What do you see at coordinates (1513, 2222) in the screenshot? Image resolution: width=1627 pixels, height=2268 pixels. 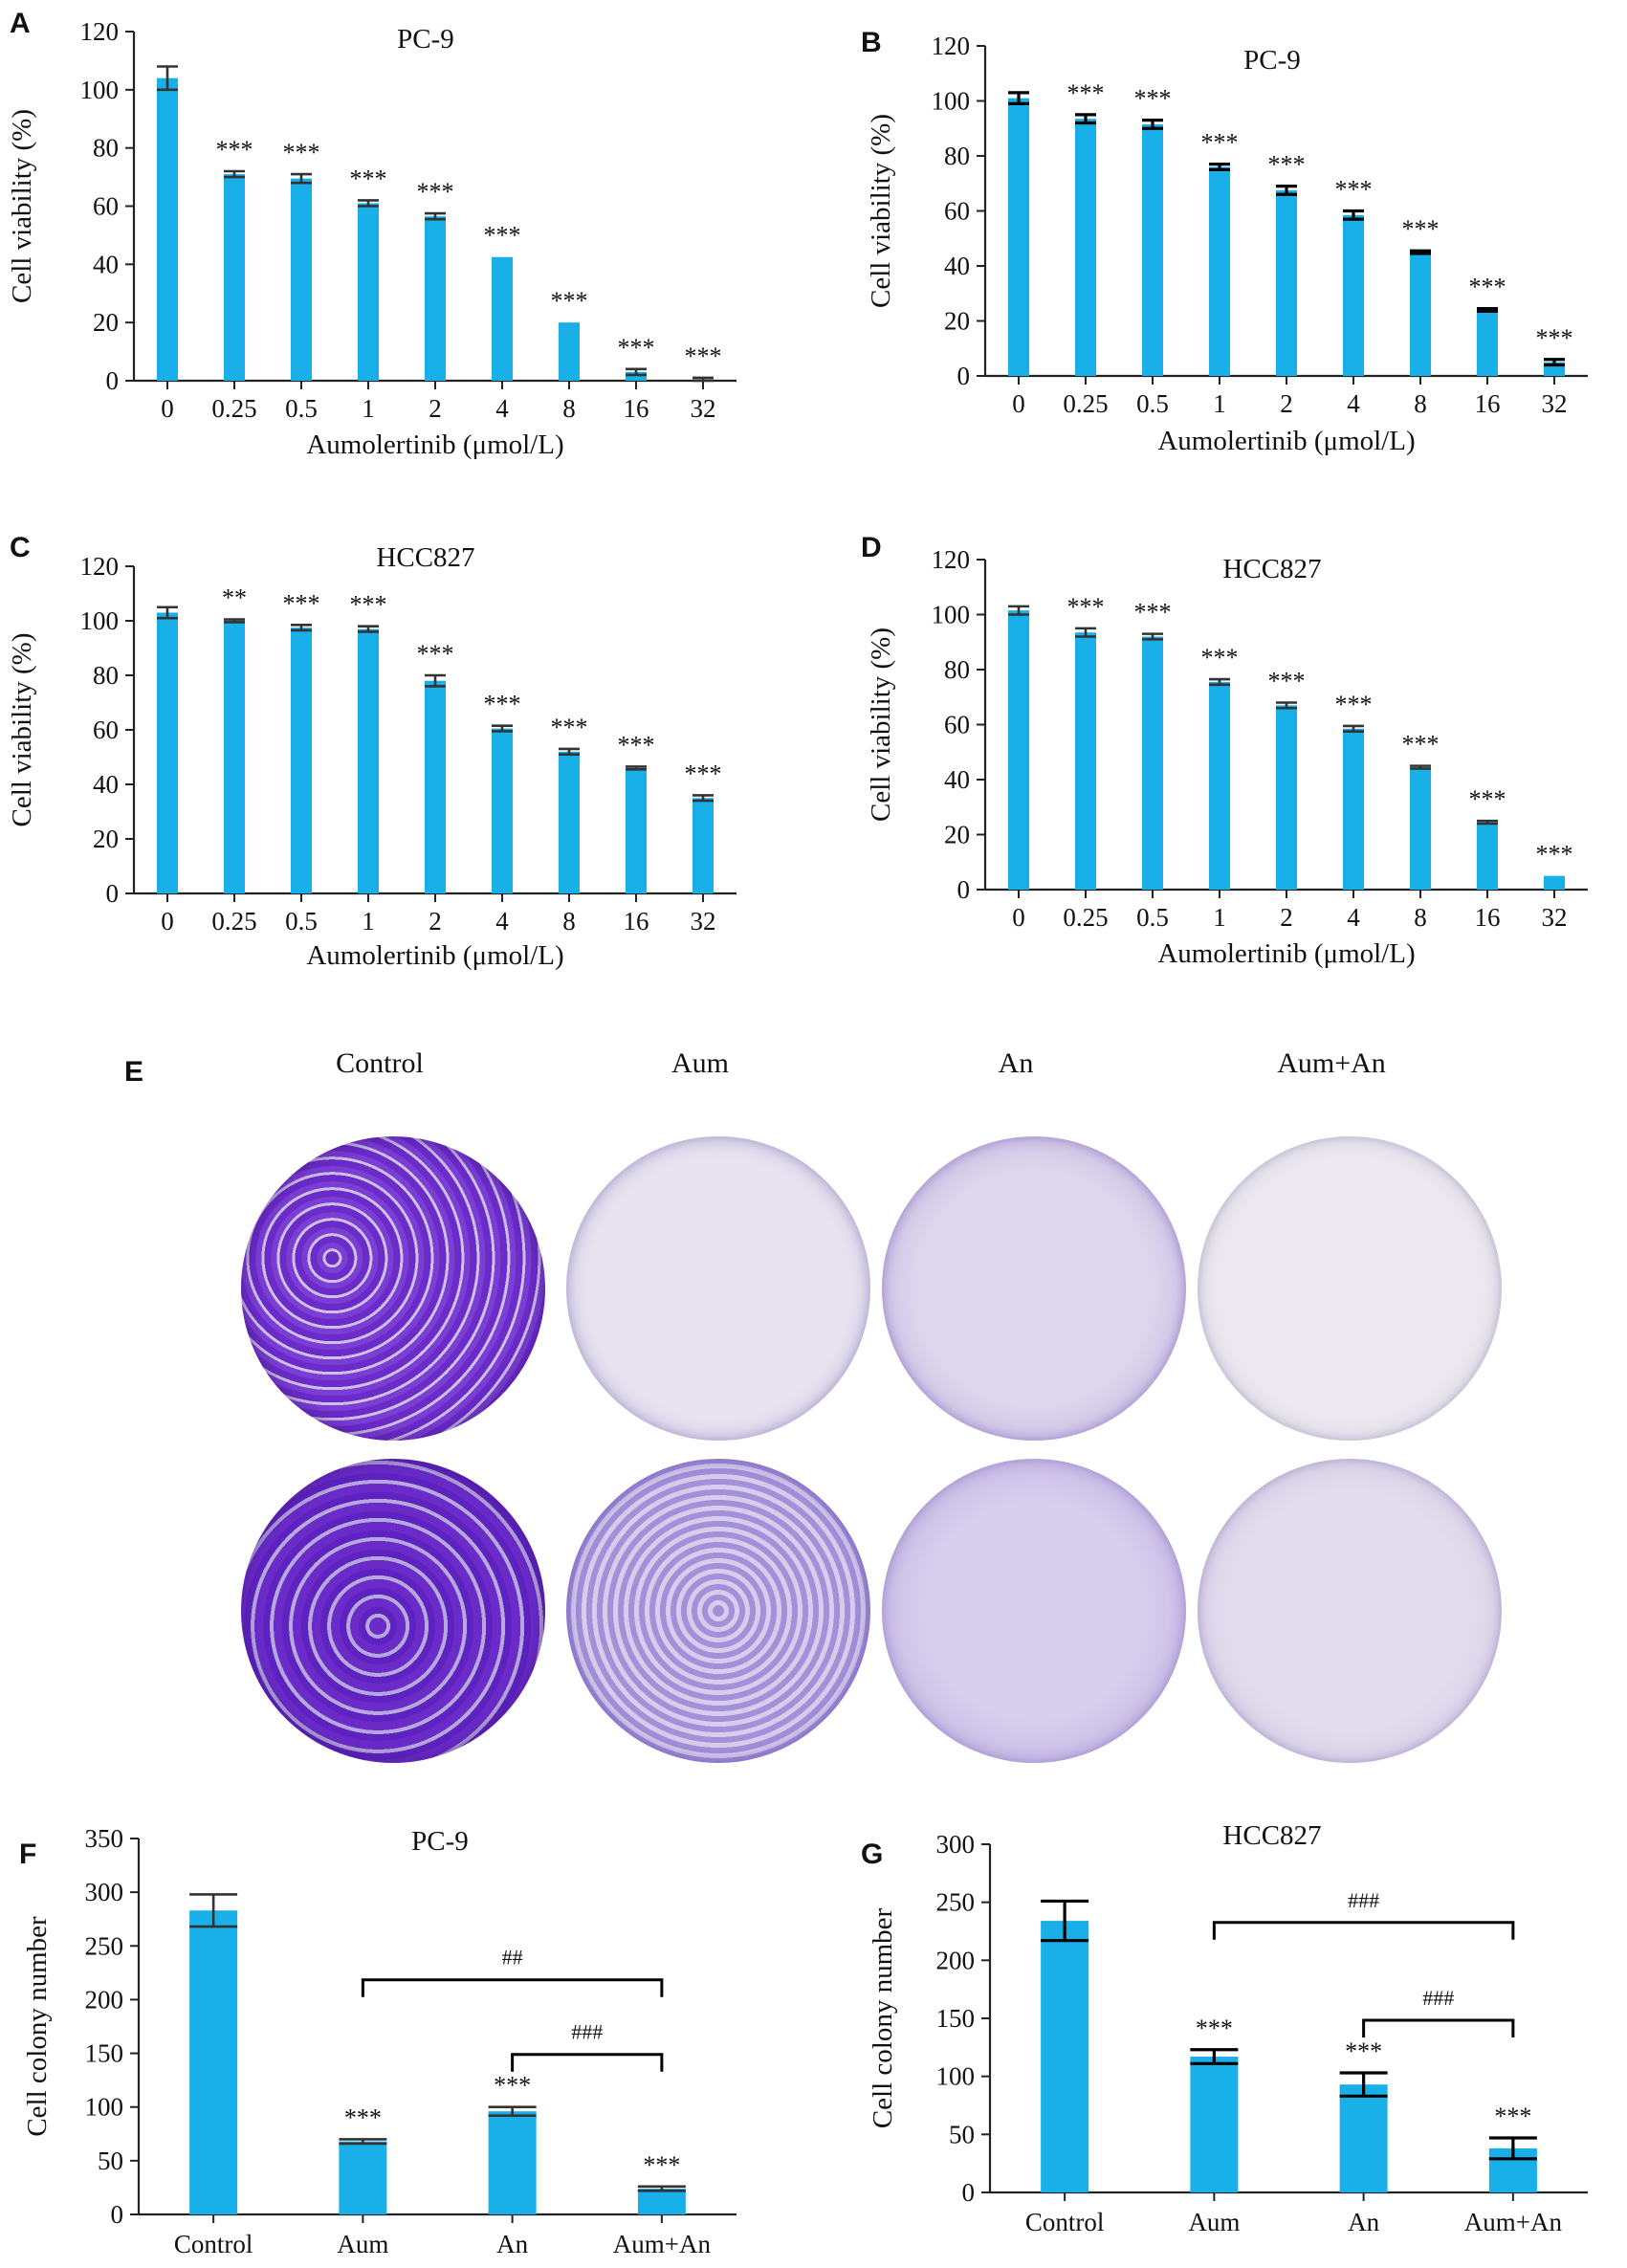 I see `x-tick-label: Aum+An` at bounding box center [1513, 2222].